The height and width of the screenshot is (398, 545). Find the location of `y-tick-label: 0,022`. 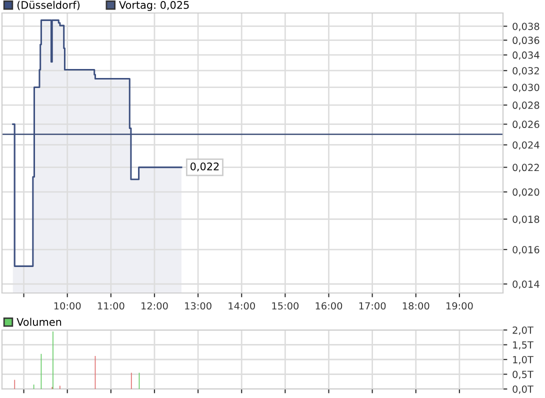

y-tick-label: 0,022 is located at coordinates (525, 168).